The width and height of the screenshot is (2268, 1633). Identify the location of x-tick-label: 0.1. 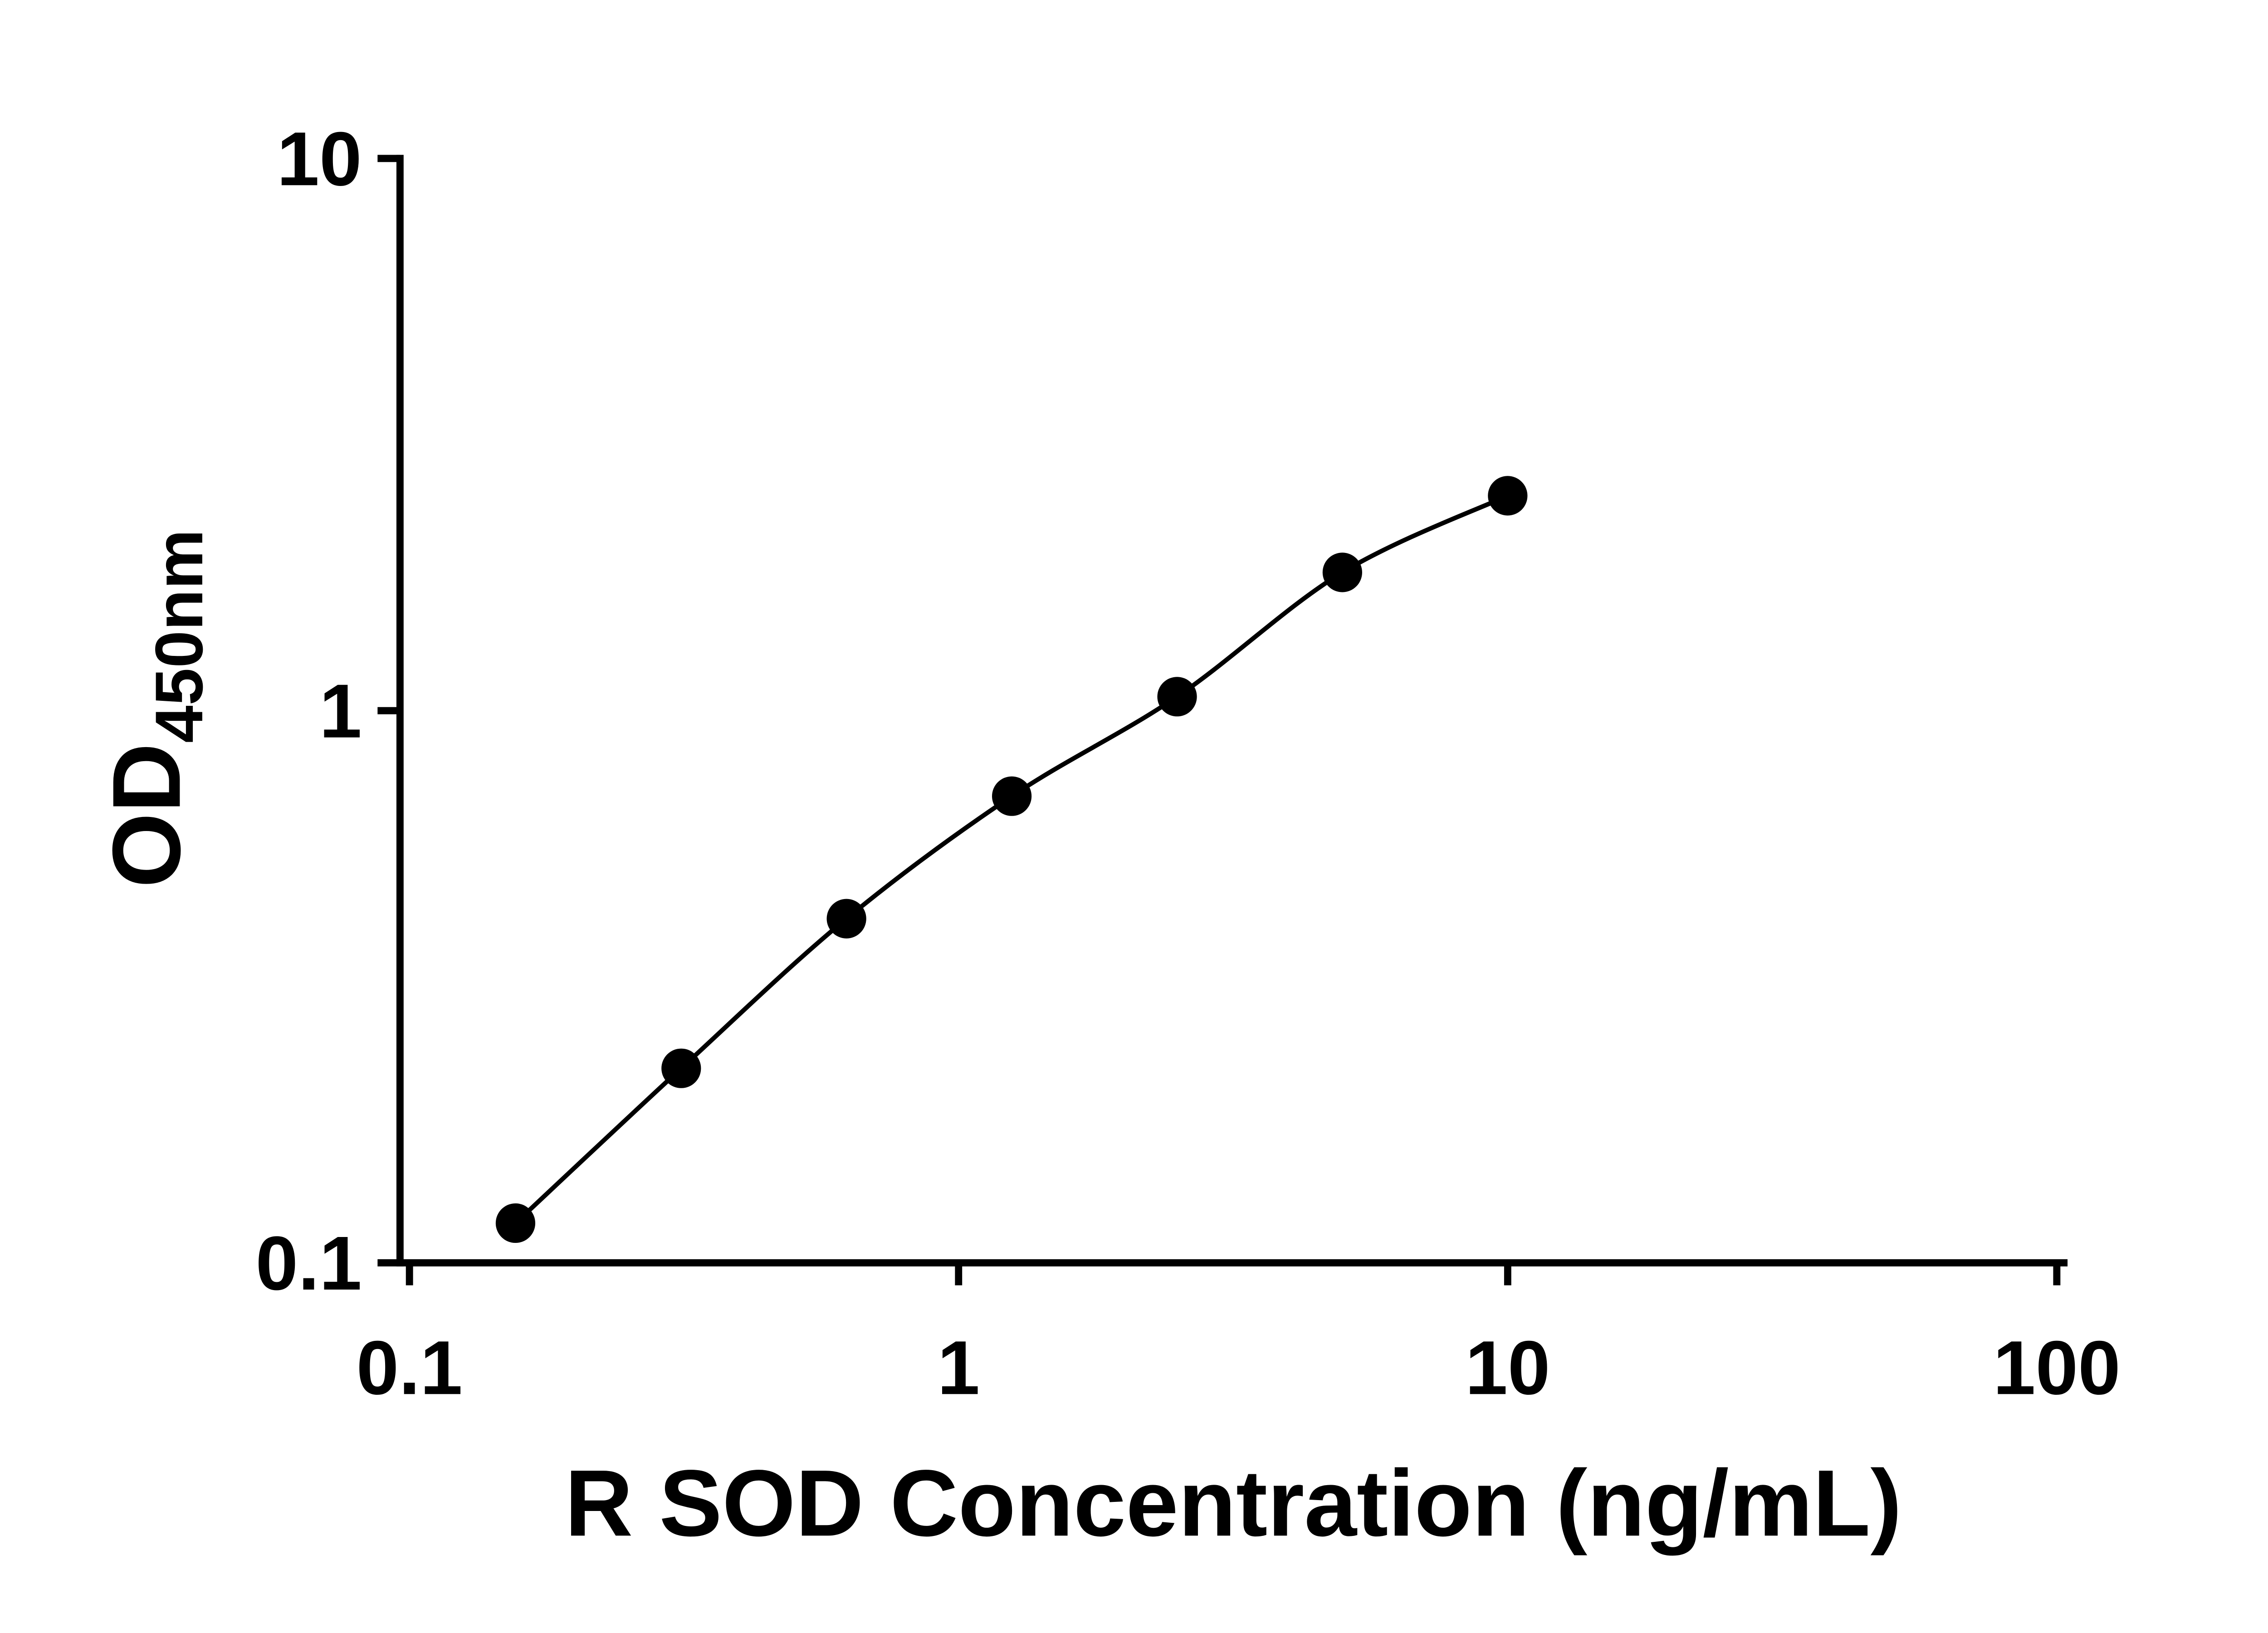
(410, 1367).